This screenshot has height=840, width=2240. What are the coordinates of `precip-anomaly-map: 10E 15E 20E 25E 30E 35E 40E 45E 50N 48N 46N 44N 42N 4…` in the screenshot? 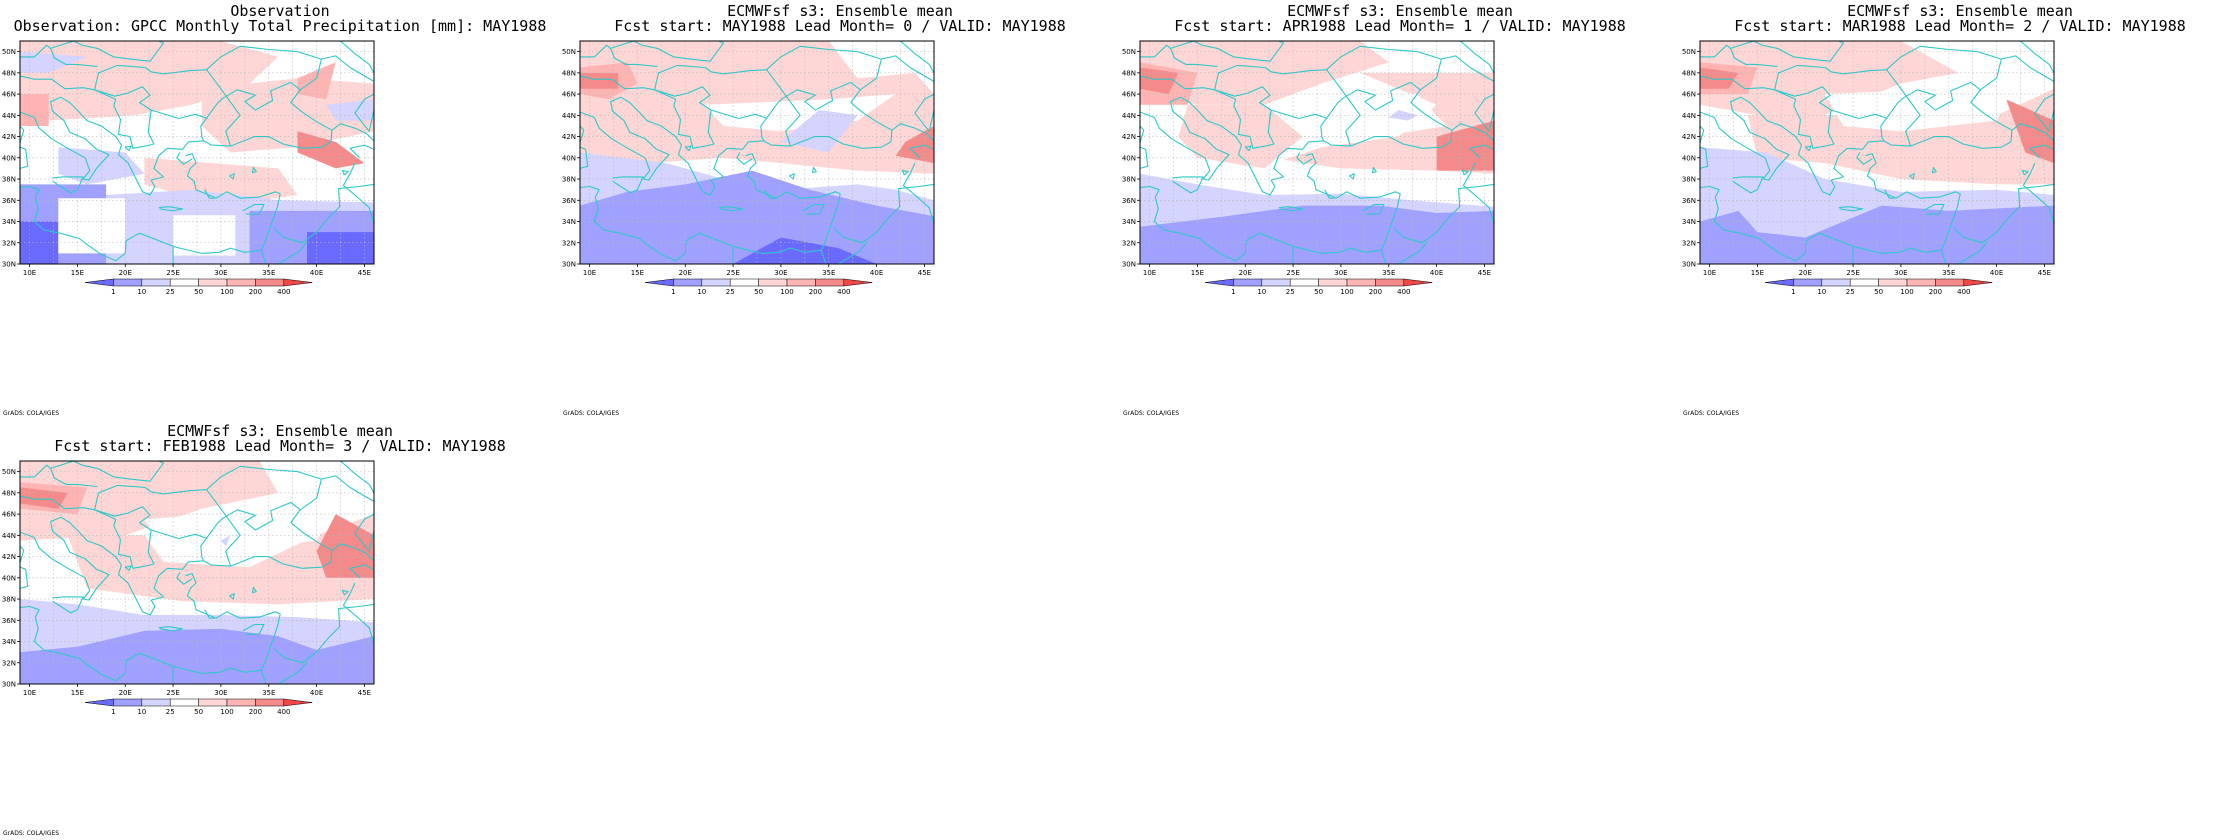 It's located at (1308, 168).